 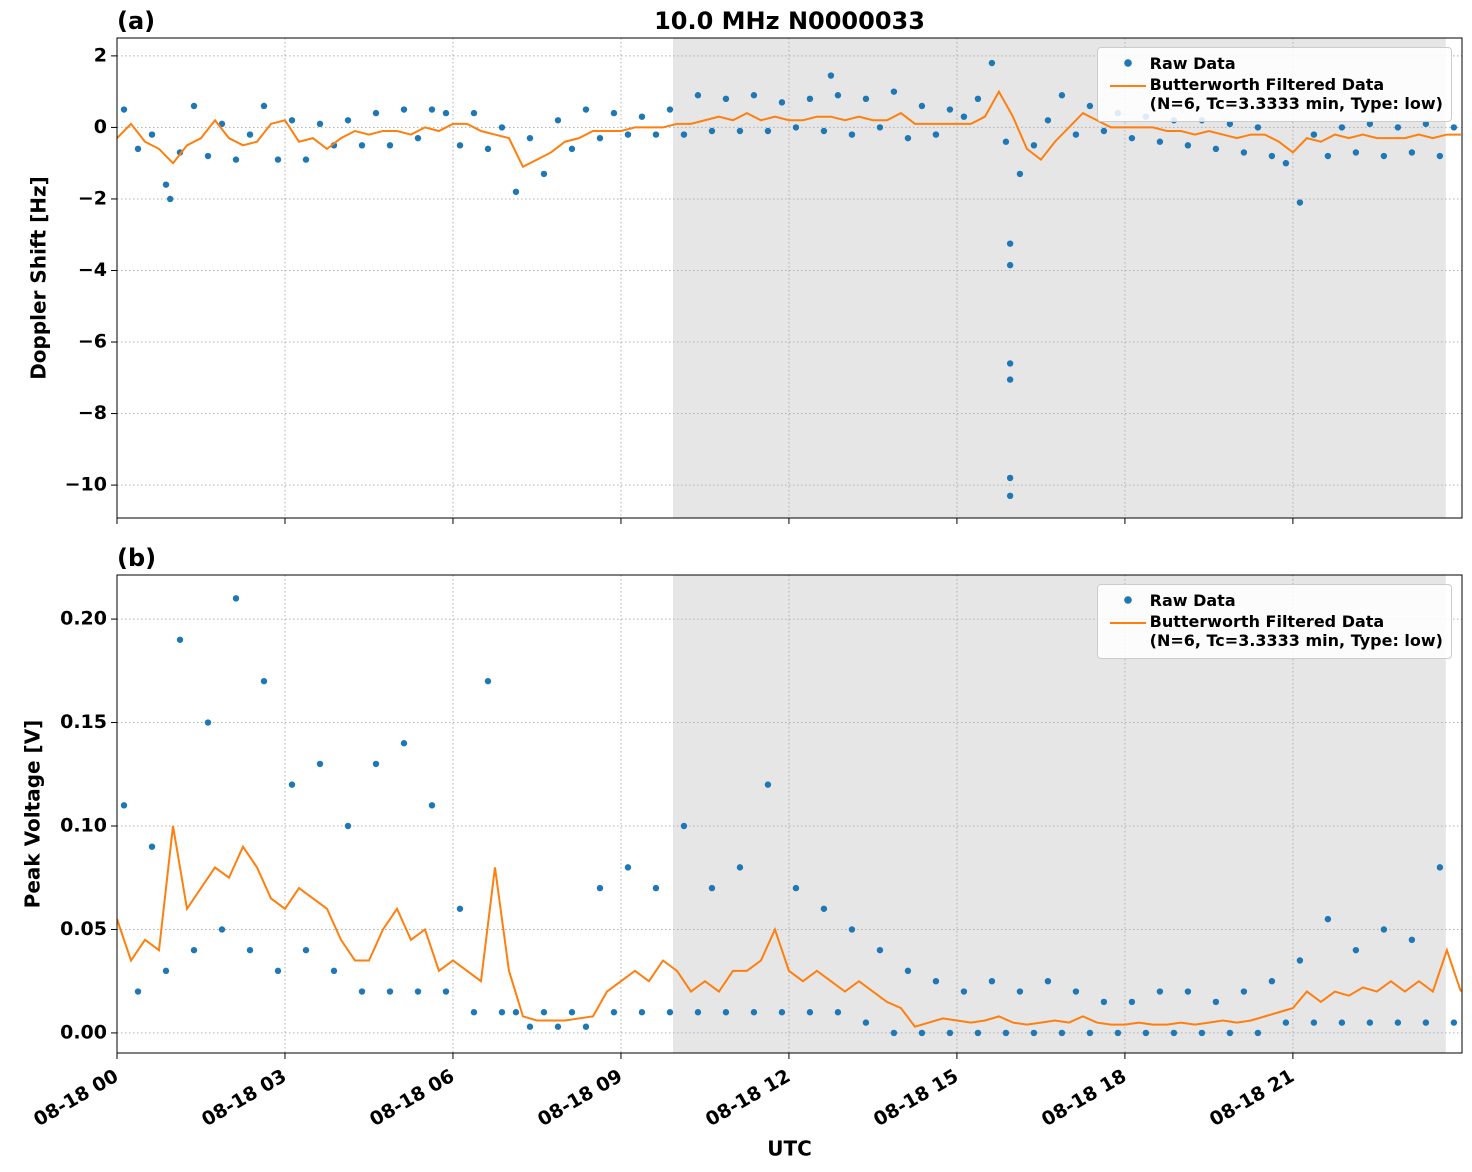 I want to click on panel-label: (b), so click(x=136, y=558).